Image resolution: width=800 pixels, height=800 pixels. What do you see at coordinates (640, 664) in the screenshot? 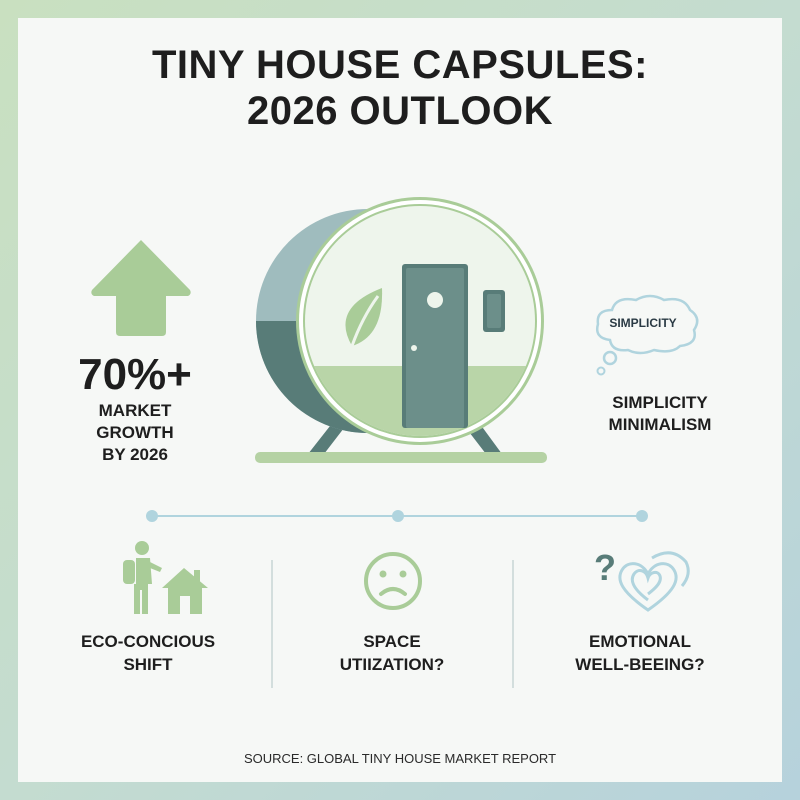
I see `feature-emotional-line-2: WELL-BEEING?` at bounding box center [640, 664].